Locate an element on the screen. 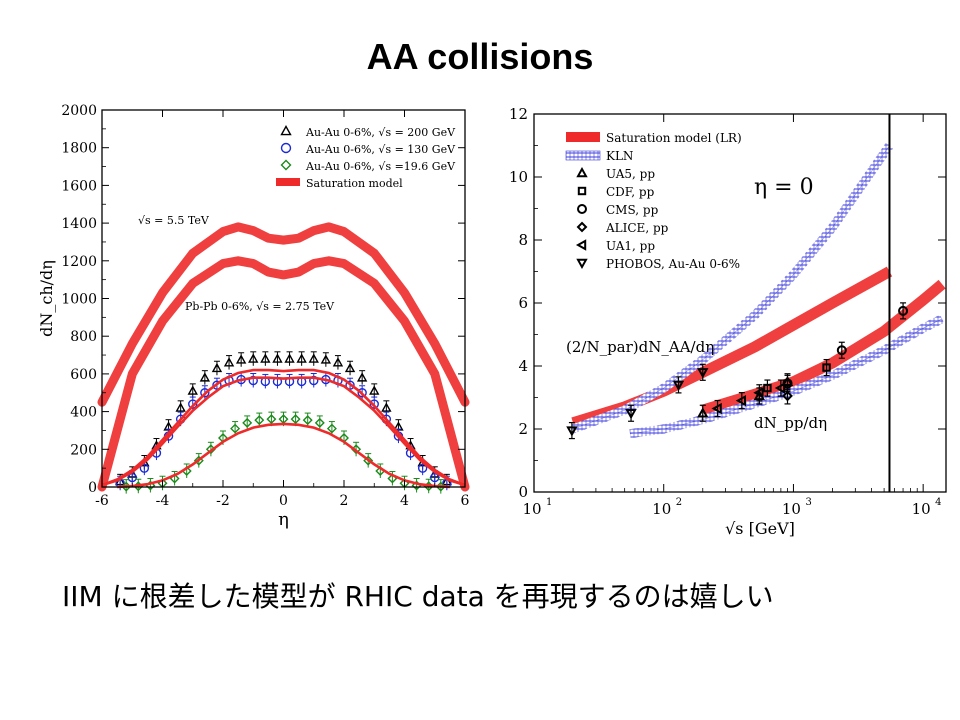 Image resolution: width=960 pixels, height=720 pixels. x-tick-label: -2 is located at coordinates (223, 501).